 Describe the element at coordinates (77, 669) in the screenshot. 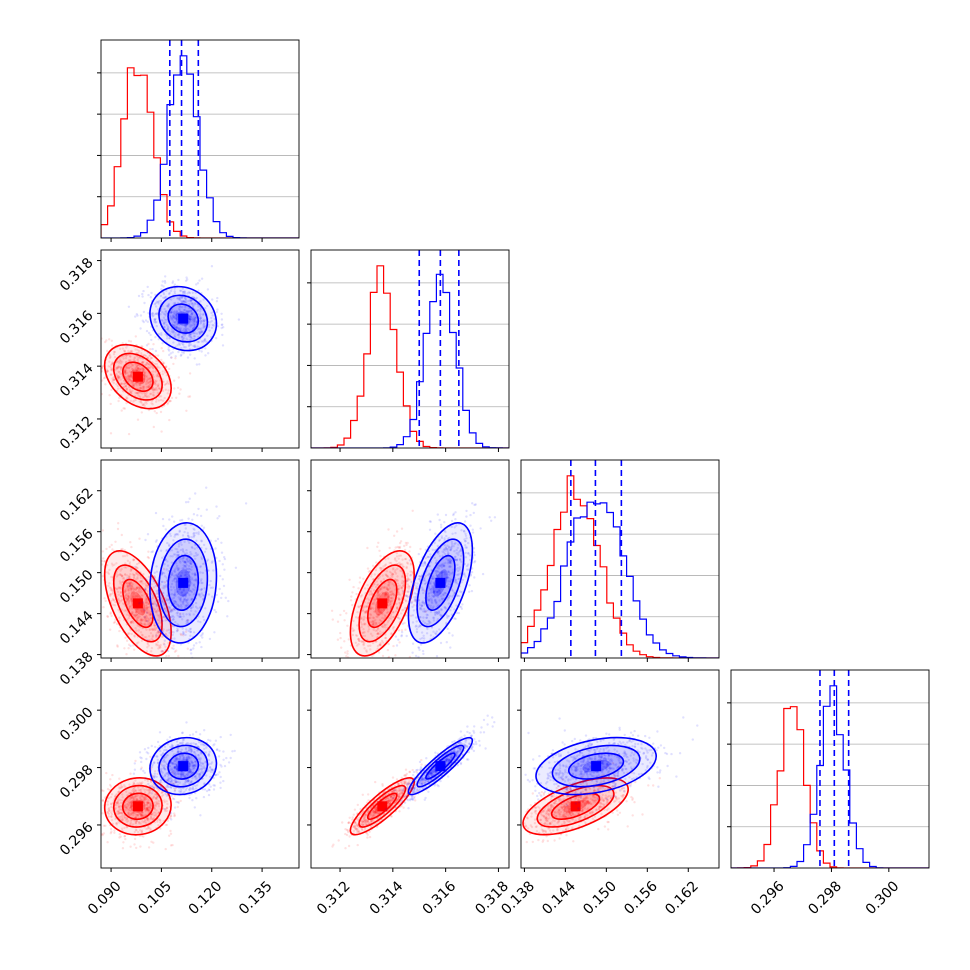

I see `y-tick-label: 0.138` at that location.